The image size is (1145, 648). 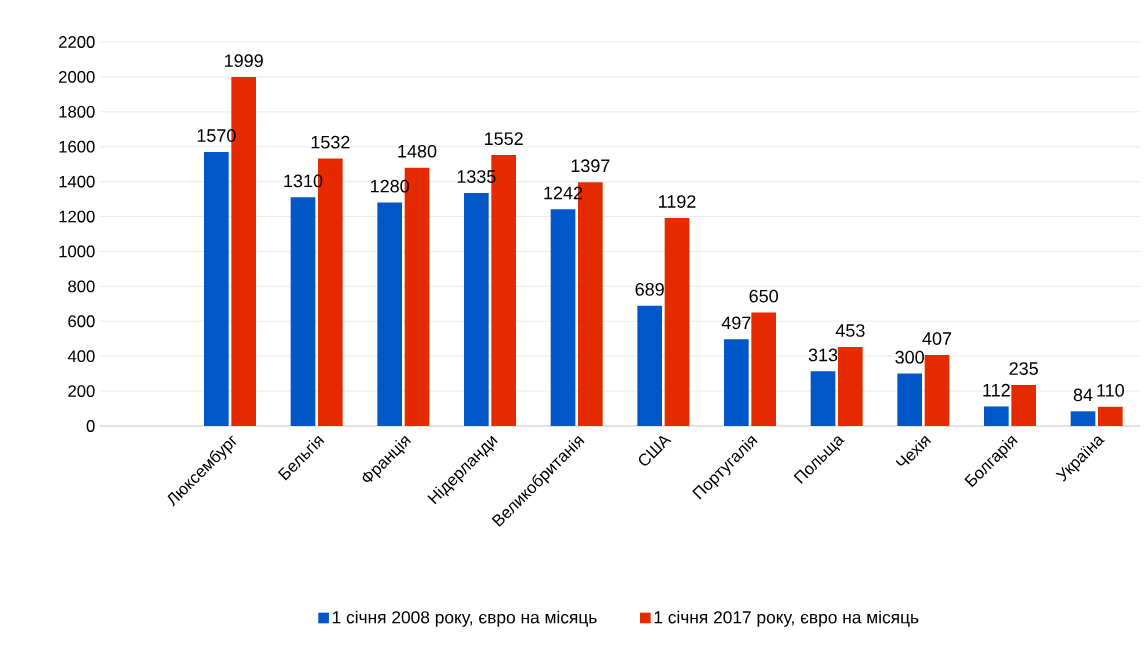 What do you see at coordinates (649, 289) in the screenshot?
I see `data-label: 689` at bounding box center [649, 289].